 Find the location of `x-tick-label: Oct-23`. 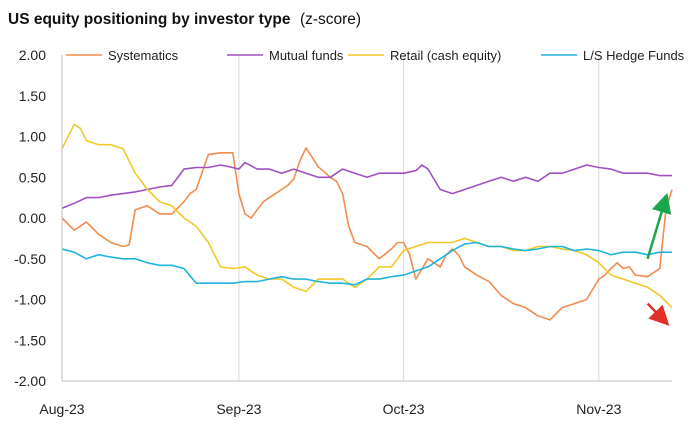

x-tick-label: Oct-23 is located at coordinates (404, 409).